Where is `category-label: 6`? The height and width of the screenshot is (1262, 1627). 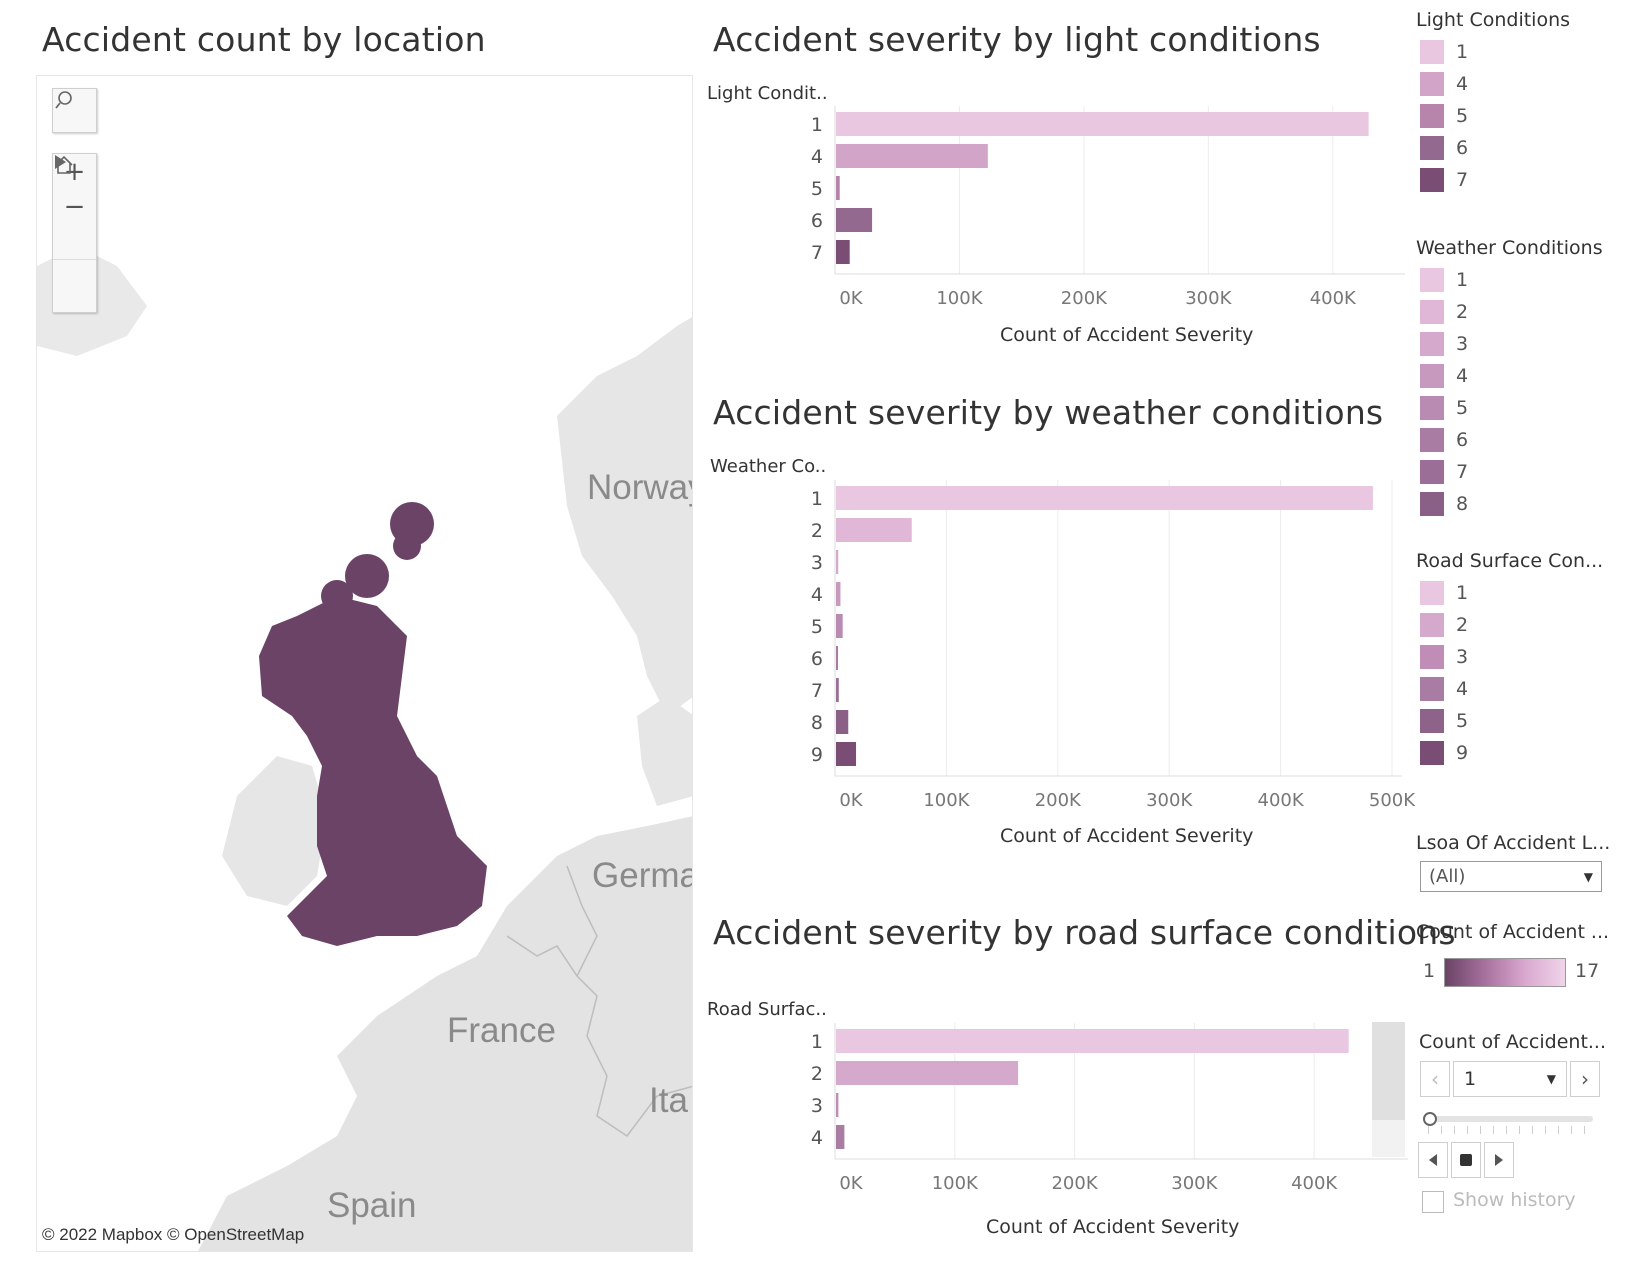 category-label: 6 is located at coordinates (817, 659).